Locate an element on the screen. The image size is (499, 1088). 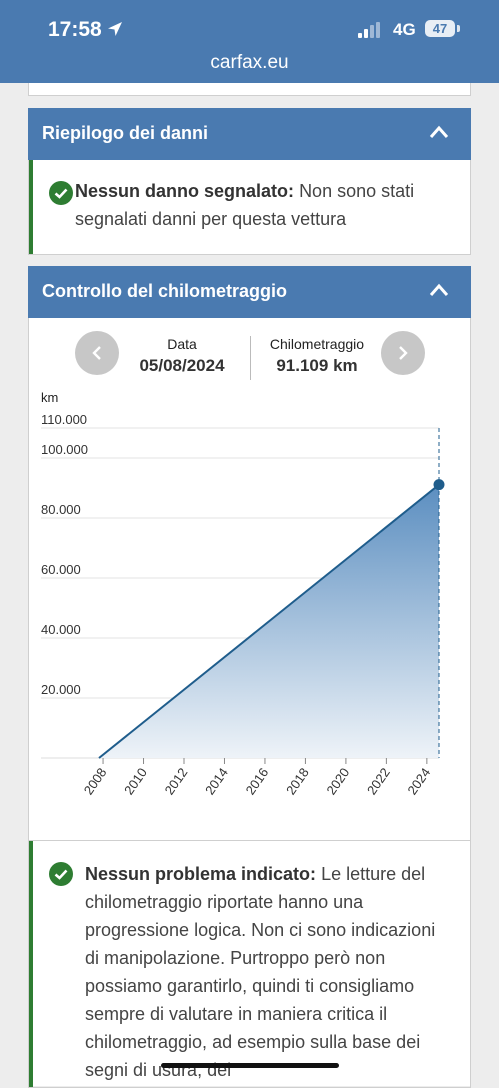
previous-card-bottom is located at coordinates (249, 89).